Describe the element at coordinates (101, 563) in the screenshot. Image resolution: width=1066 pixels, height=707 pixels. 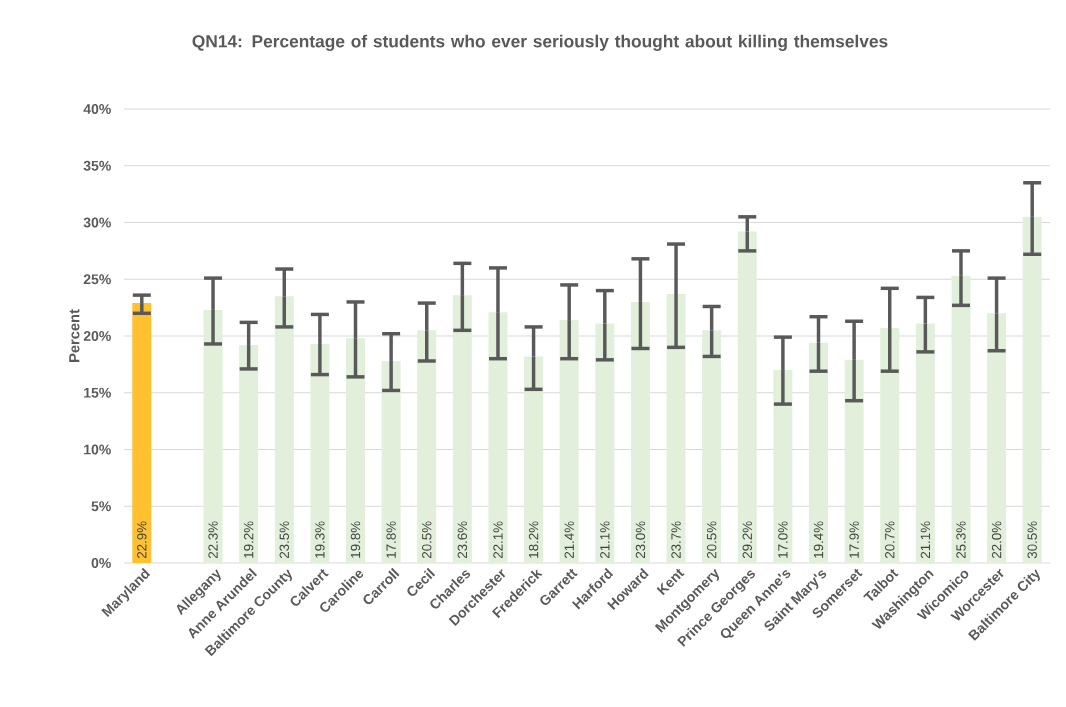
I see `y-tick-label: 0%` at that location.